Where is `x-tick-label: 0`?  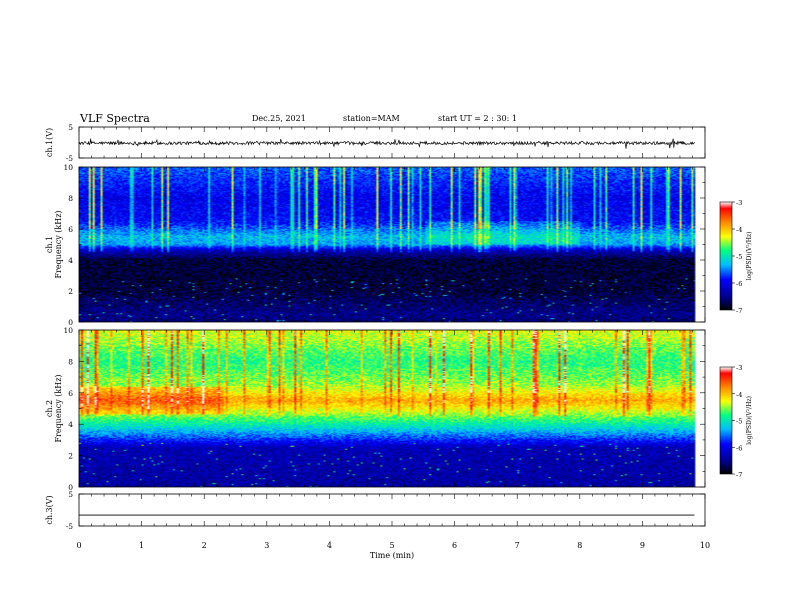 x-tick-label: 0 is located at coordinates (78, 545).